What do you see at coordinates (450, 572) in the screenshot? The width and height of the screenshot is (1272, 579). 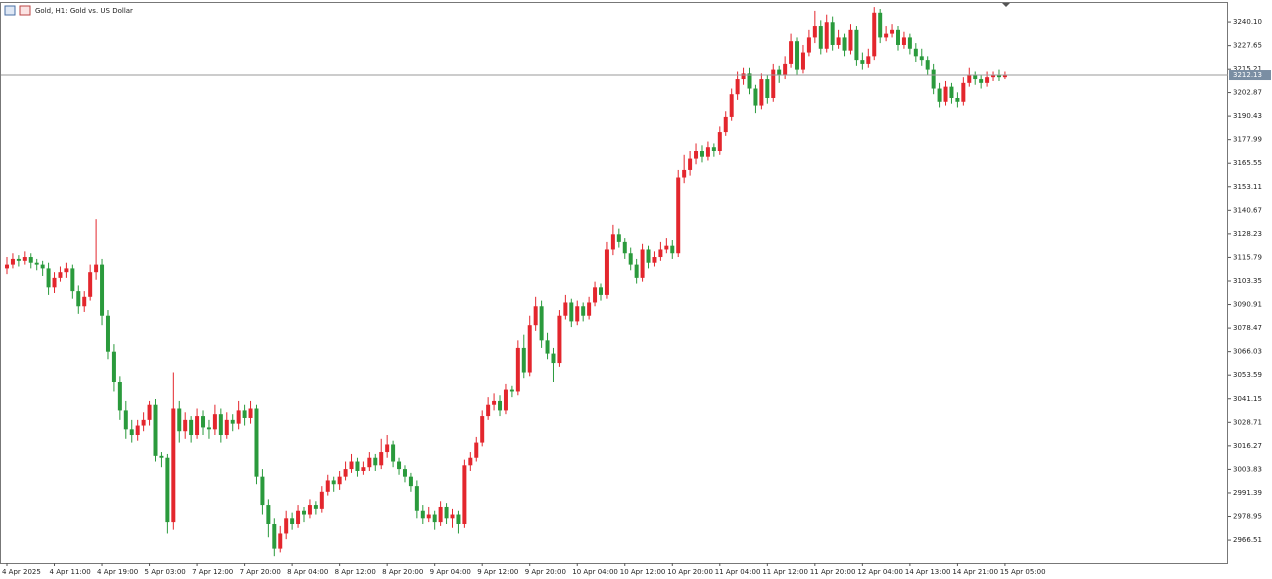 I see `x-tick-label: 9 Apr 04:00` at bounding box center [450, 572].